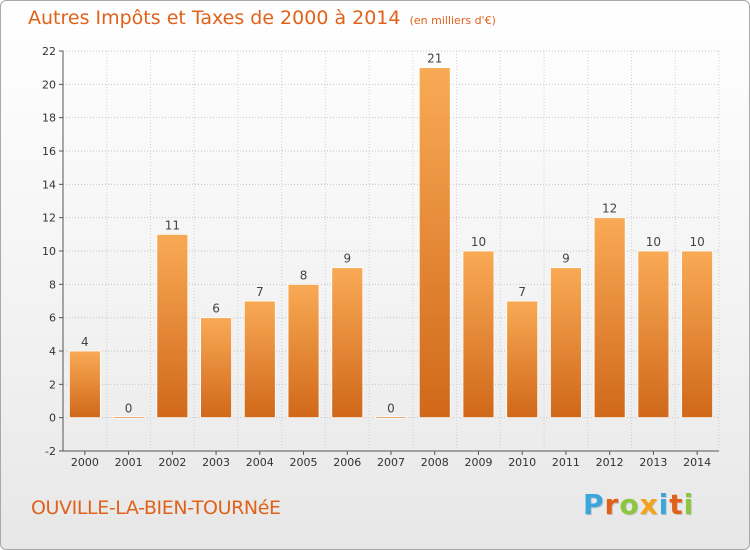 The image size is (750, 550). Describe the element at coordinates (347, 343) in the screenshot. I see `bar-2006` at that location.